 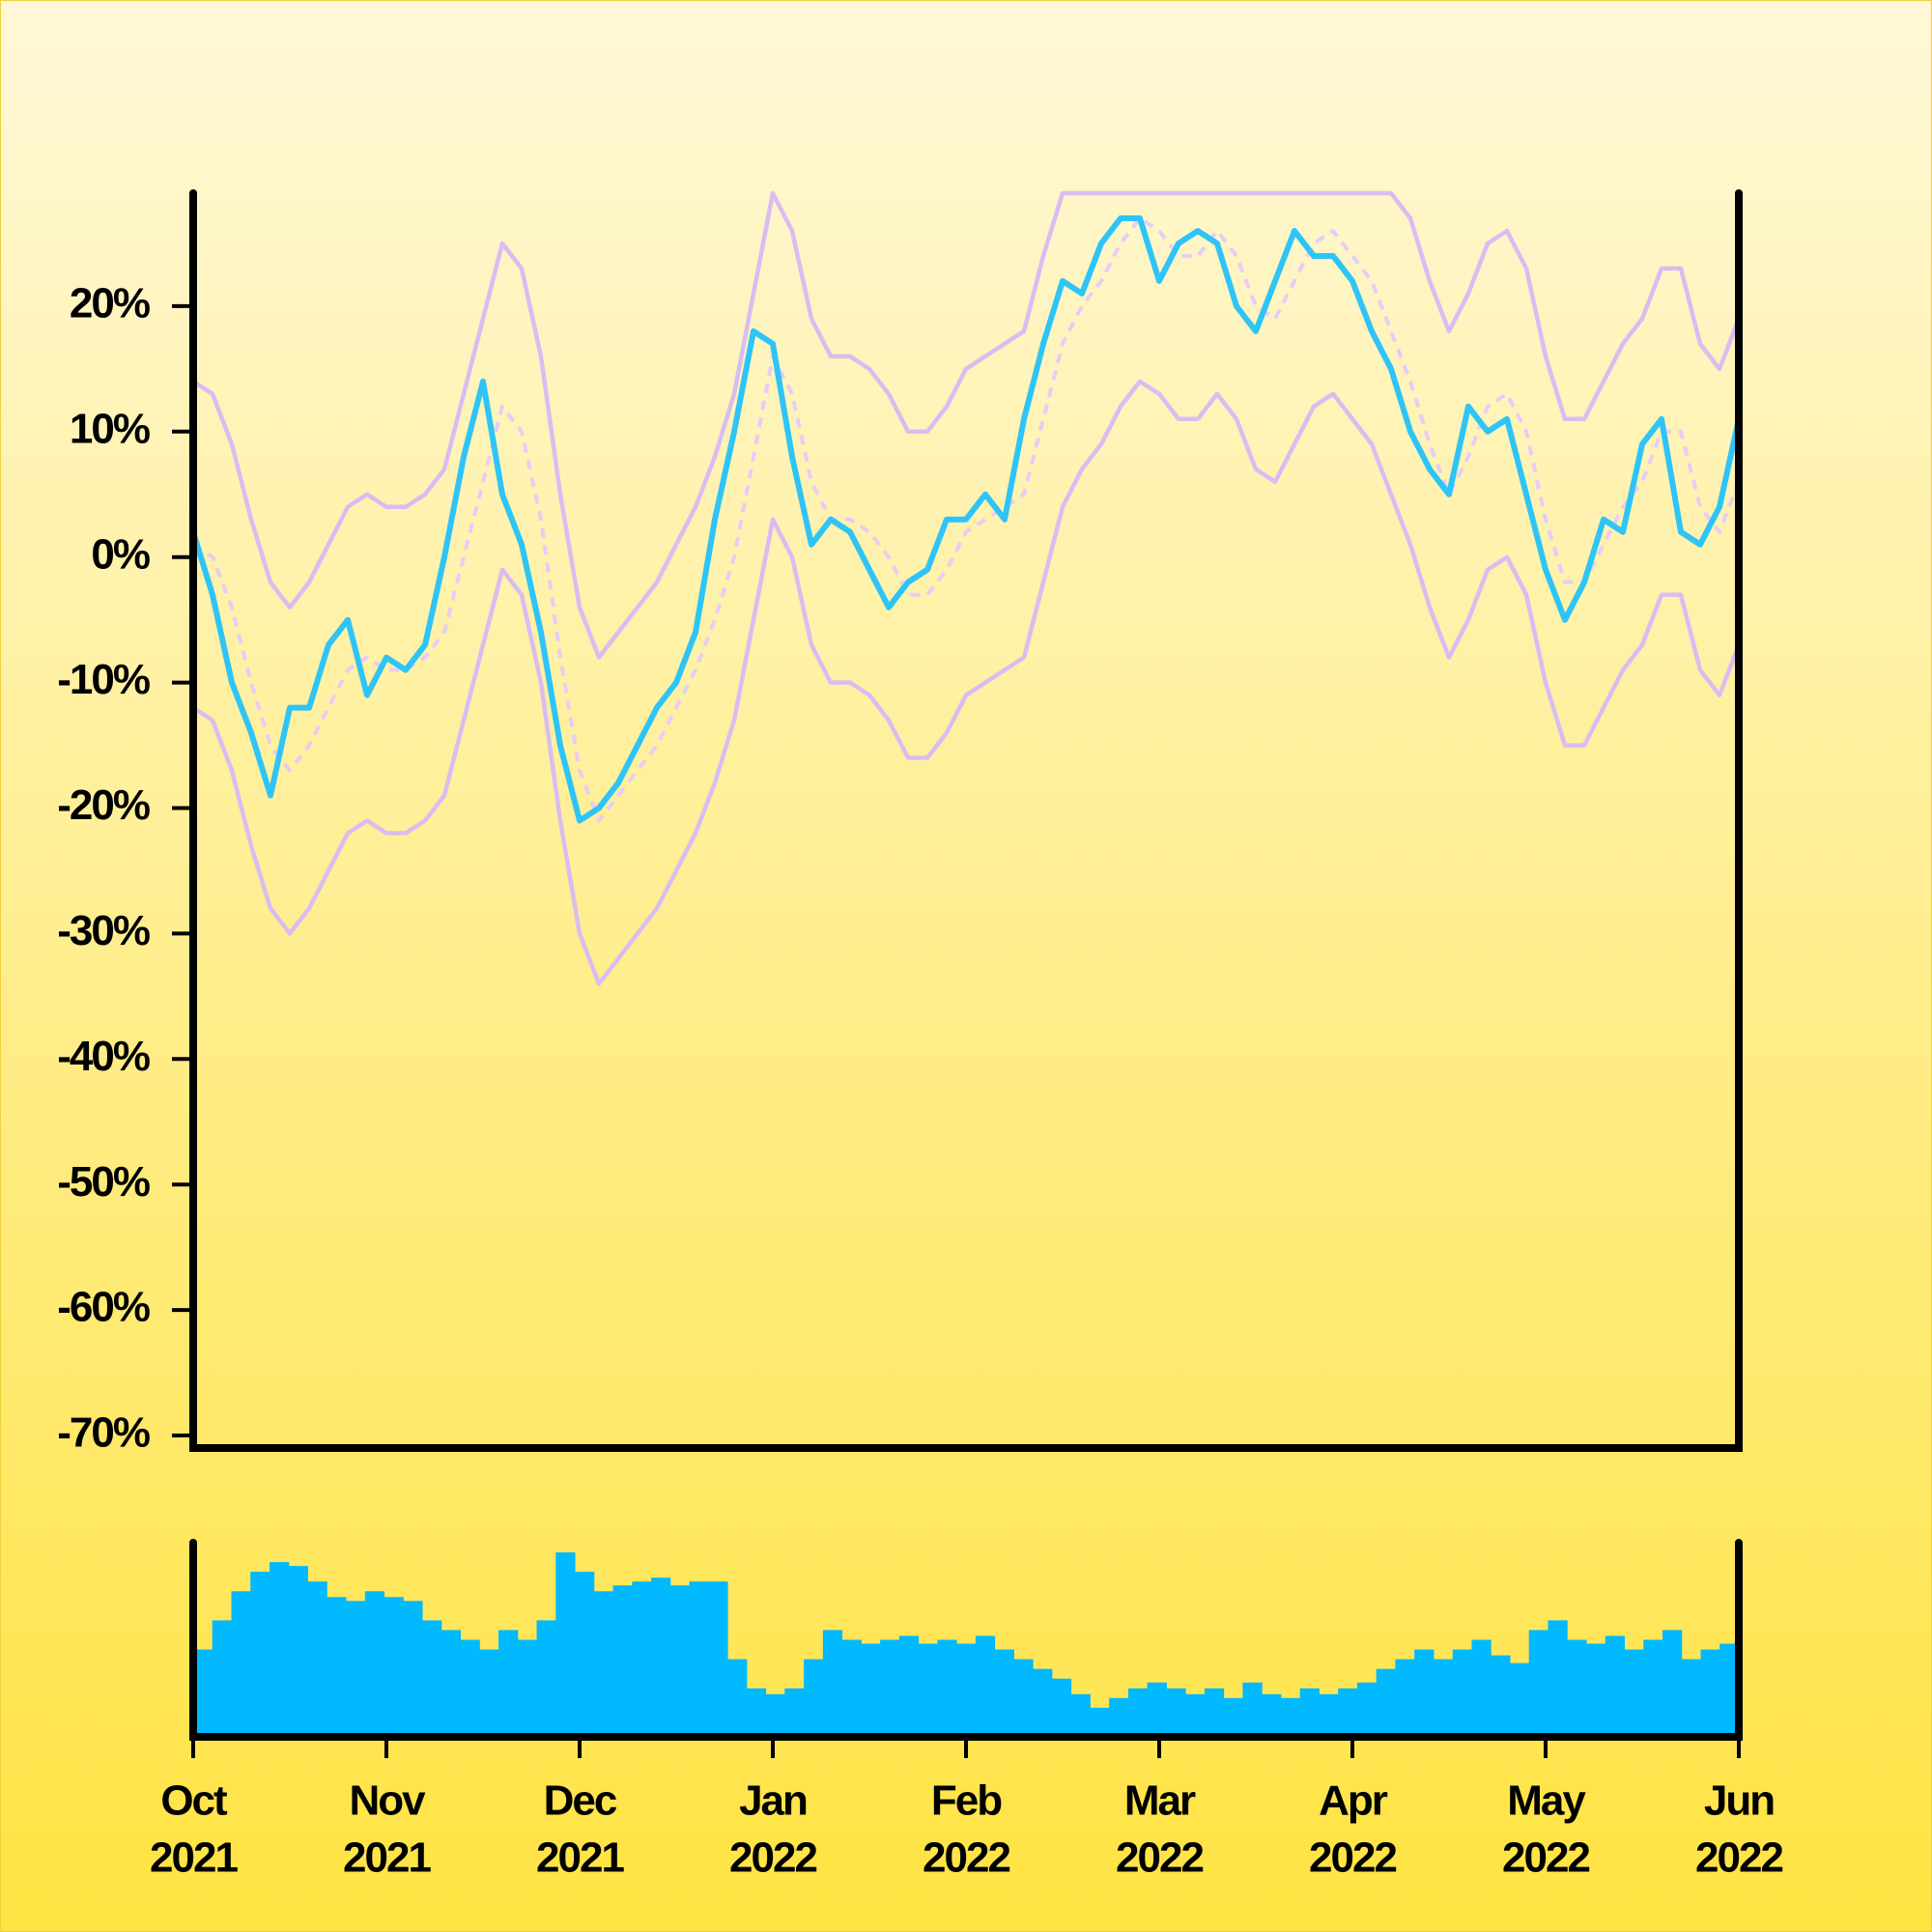 What do you see at coordinates (966, 1801) in the screenshot?
I see `x-tick-label: Feb` at bounding box center [966, 1801].